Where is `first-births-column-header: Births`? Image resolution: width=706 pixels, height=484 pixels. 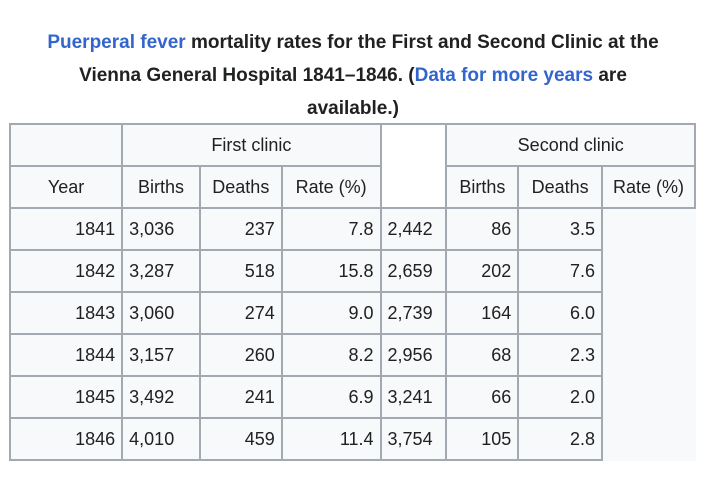
first-births-column-header: Births is located at coordinates (161, 187).